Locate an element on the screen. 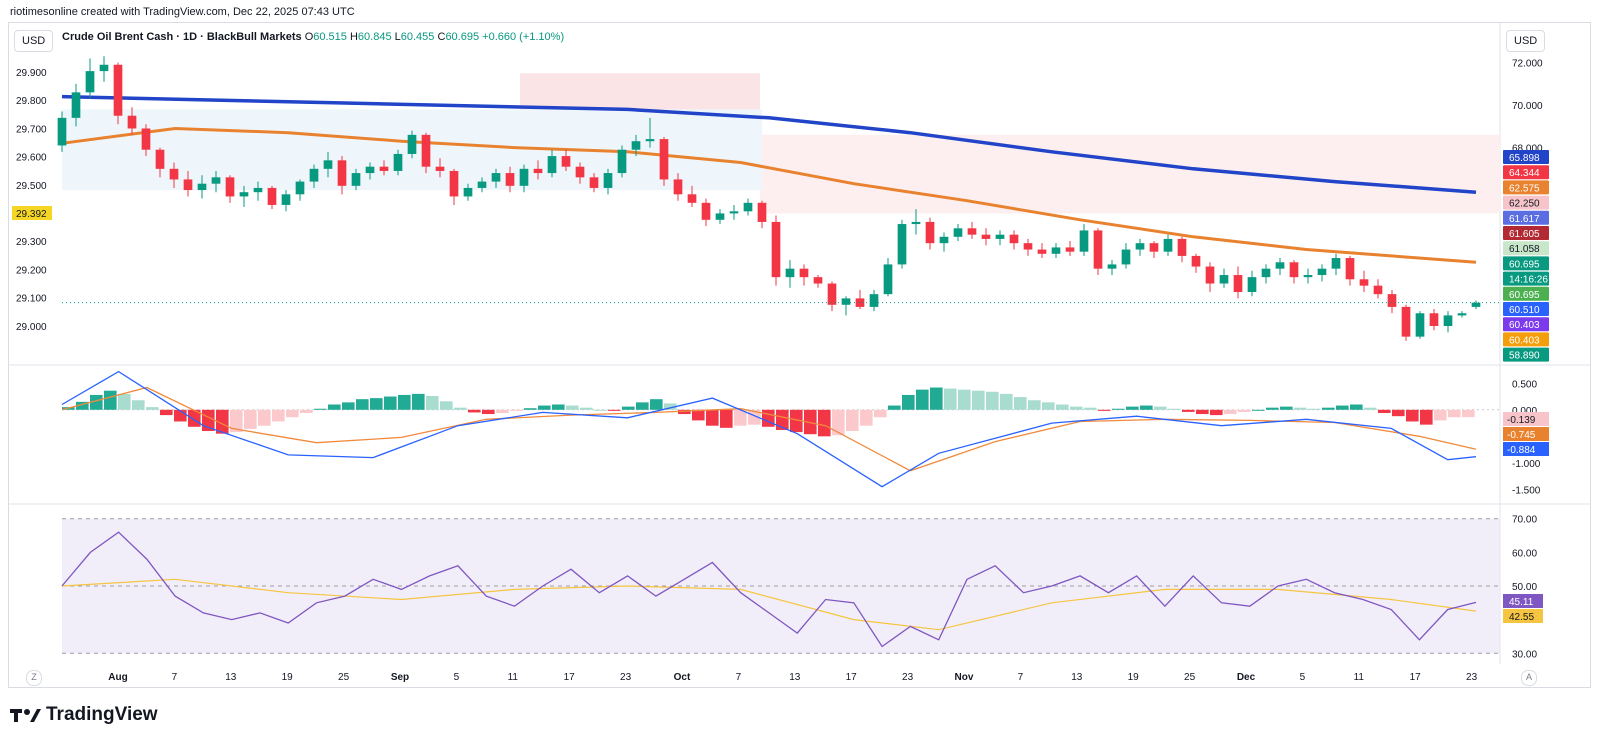 This screenshot has width=1600, height=756. x-axis-tick-label: 19 is located at coordinates (288, 677).